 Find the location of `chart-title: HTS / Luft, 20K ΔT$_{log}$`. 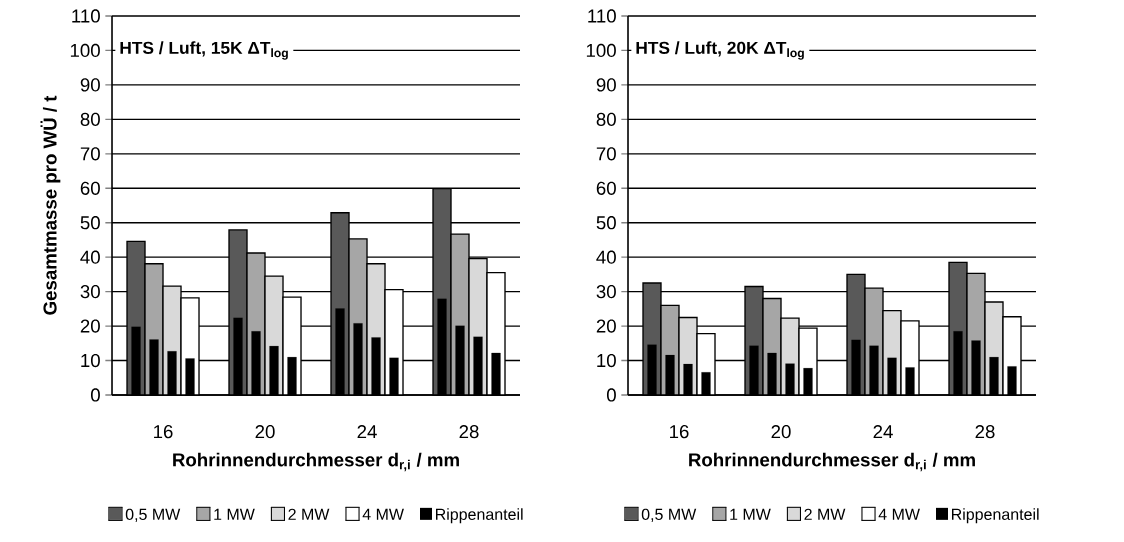

chart-title: HTS / Luft, 20K ΔT$_{log}$ is located at coordinates (720, 50).